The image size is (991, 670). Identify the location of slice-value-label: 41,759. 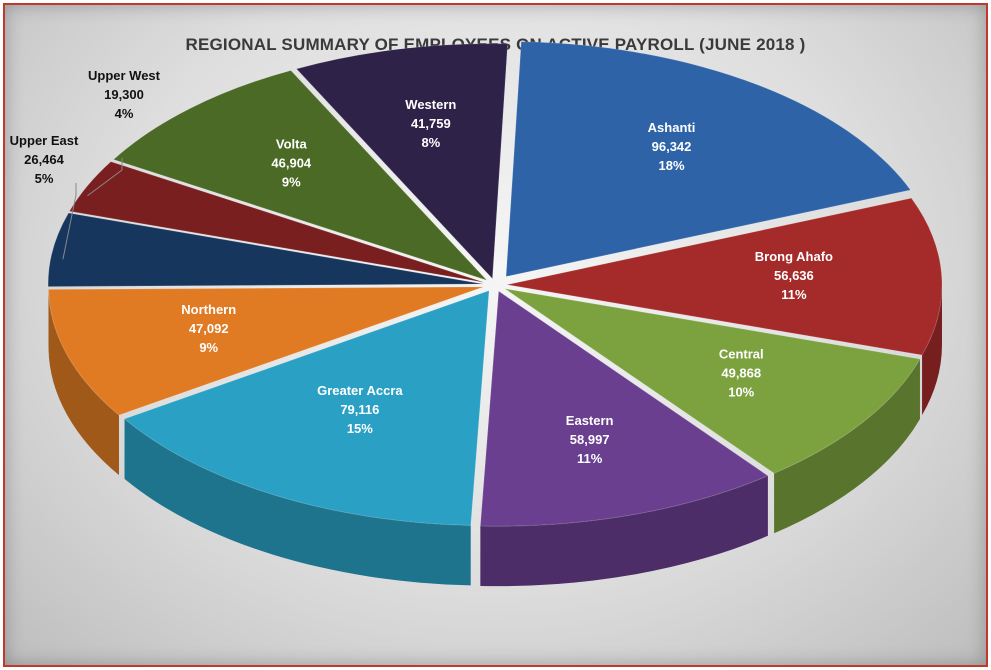
(431, 123).